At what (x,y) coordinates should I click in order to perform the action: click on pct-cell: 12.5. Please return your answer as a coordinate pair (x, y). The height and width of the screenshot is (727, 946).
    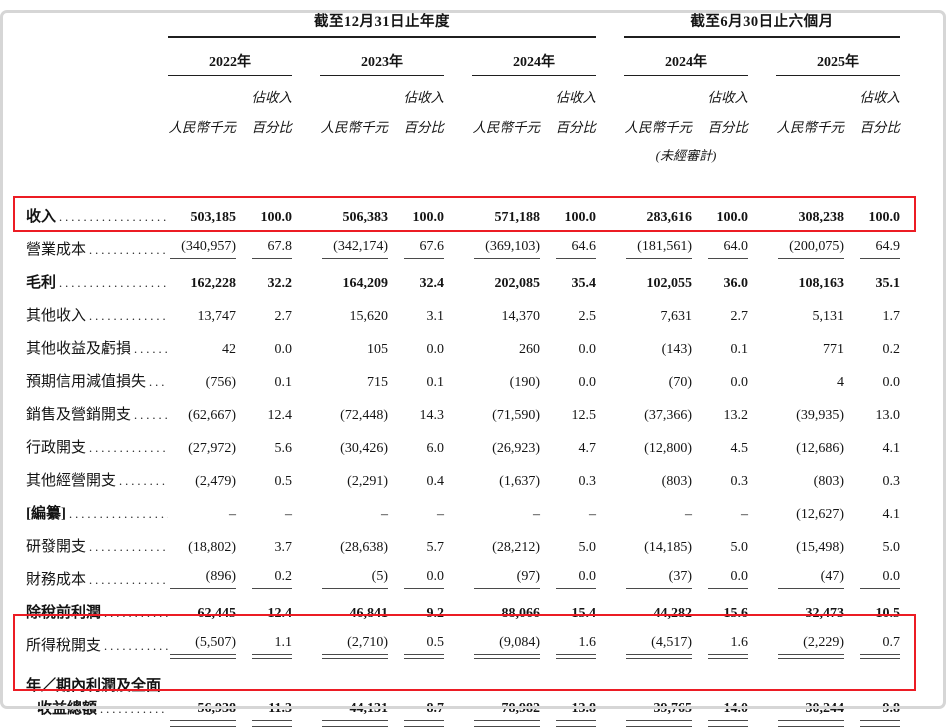
    Looking at the image, I should click on (584, 415).